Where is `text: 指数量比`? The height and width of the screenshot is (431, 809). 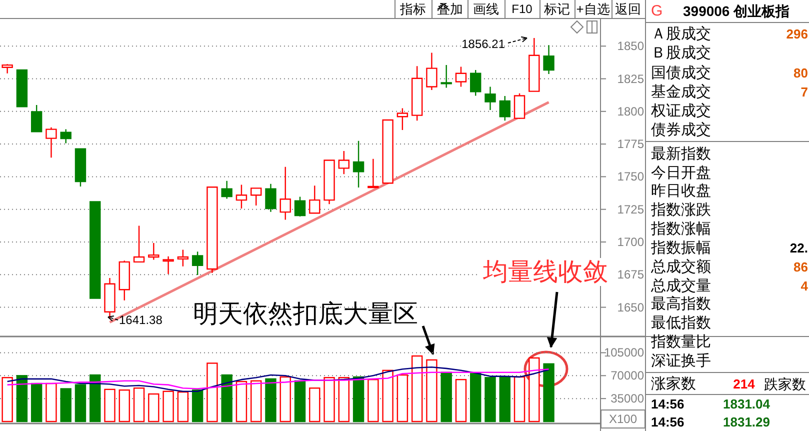
text: 指数量比 is located at coordinates (680, 342).